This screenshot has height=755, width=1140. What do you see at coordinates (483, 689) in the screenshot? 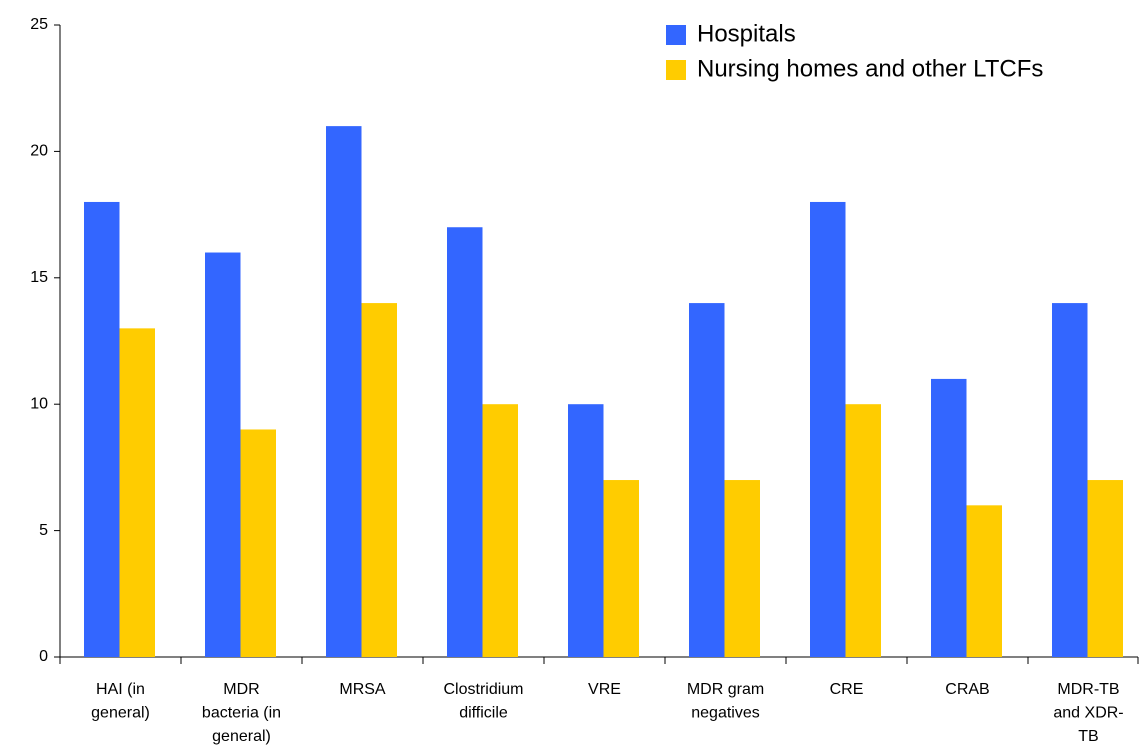
I see `x-tick-label: Clostridium` at bounding box center [483, 689].